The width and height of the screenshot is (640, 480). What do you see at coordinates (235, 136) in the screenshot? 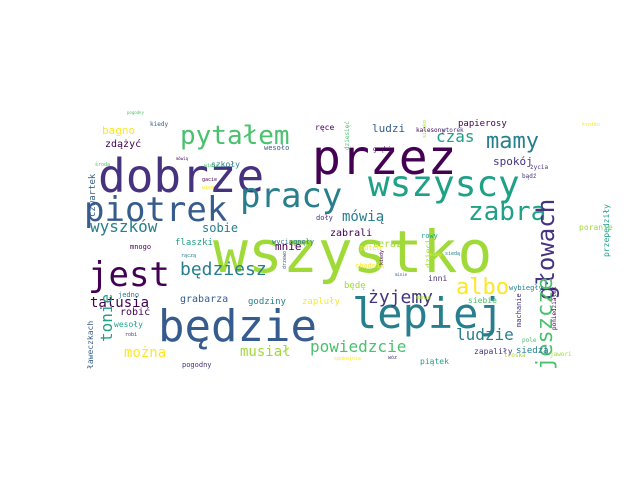
I see `word-pytałem: pytałem` at bounding box center [235, 136].